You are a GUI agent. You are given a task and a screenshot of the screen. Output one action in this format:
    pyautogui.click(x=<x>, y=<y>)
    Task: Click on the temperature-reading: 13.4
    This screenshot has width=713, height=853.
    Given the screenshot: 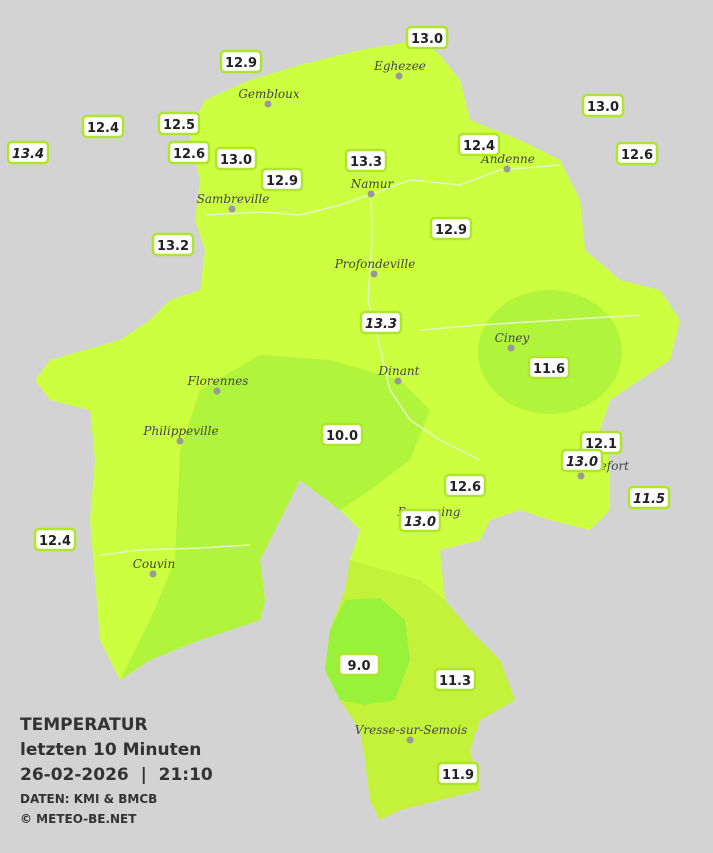 What is the action you would take?
    pyautogui.click(x=28, y=152)
    